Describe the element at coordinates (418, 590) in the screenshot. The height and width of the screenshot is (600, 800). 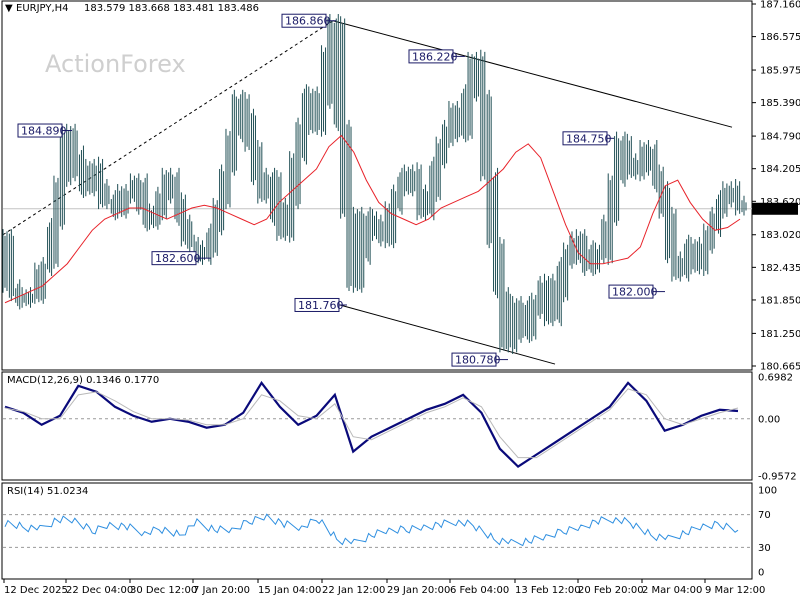
I see `time-axis-label: 29 Jan 20:00` at that location.